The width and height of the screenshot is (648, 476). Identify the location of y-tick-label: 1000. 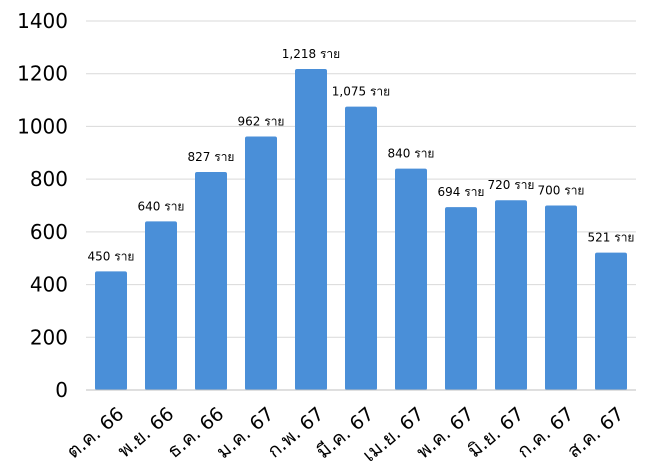
(42, 126).